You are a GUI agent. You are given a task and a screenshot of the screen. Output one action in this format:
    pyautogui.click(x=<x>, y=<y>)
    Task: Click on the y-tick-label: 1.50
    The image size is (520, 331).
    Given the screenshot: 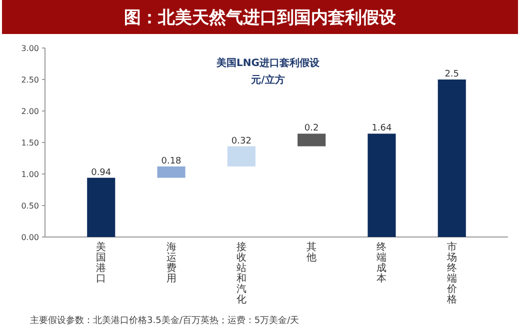 What is the action you would take?
    pyautogui.click(x=30, y=143)
    